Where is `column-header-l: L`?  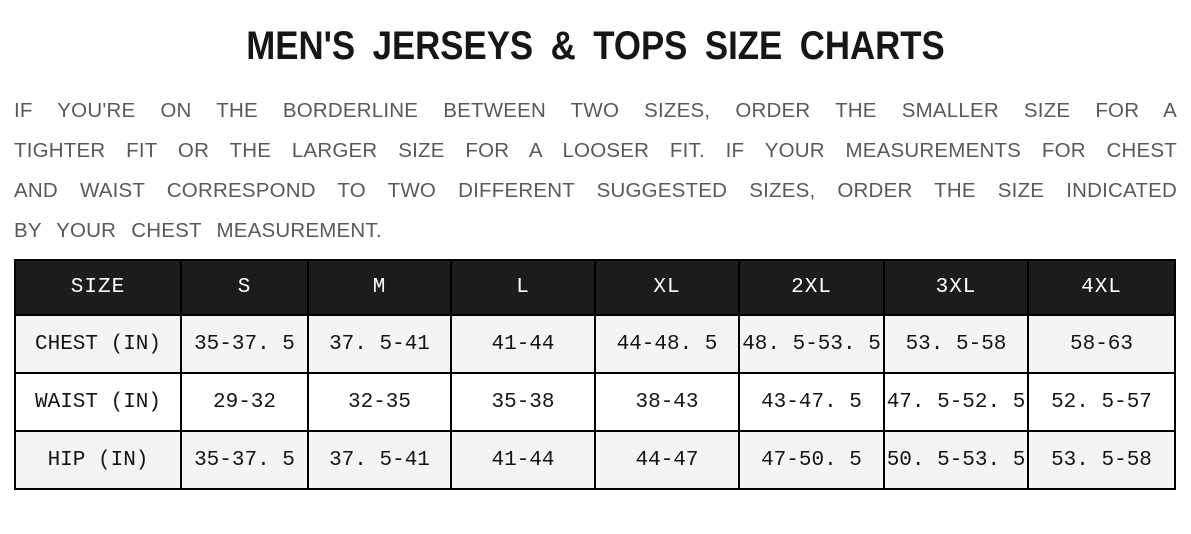
column-header-l: L is located at coordinates (523, 287).